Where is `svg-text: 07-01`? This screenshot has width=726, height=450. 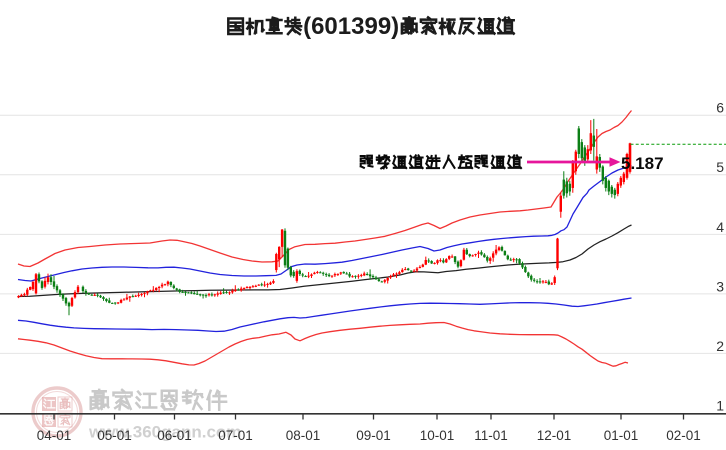
svg-text: 07-01 is located at coordinates (235, 435).